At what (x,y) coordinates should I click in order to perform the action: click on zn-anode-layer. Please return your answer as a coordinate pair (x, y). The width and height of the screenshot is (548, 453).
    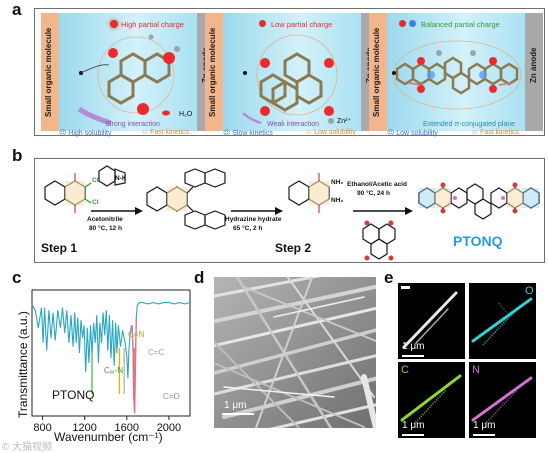
    Looking at the image, I should click on (534, 72).